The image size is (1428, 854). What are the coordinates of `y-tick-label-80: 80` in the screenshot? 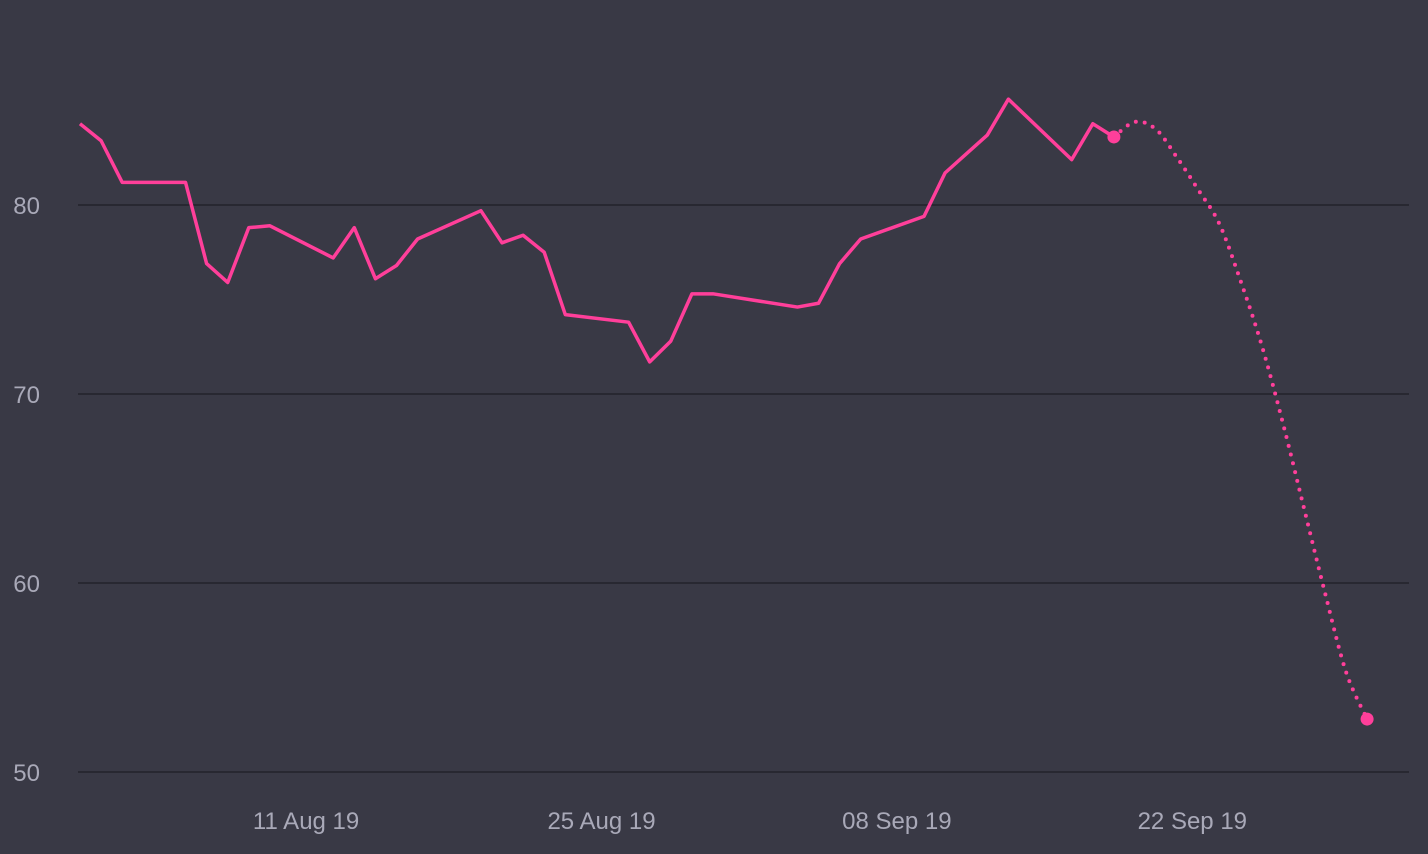 It's located at (26, 206).